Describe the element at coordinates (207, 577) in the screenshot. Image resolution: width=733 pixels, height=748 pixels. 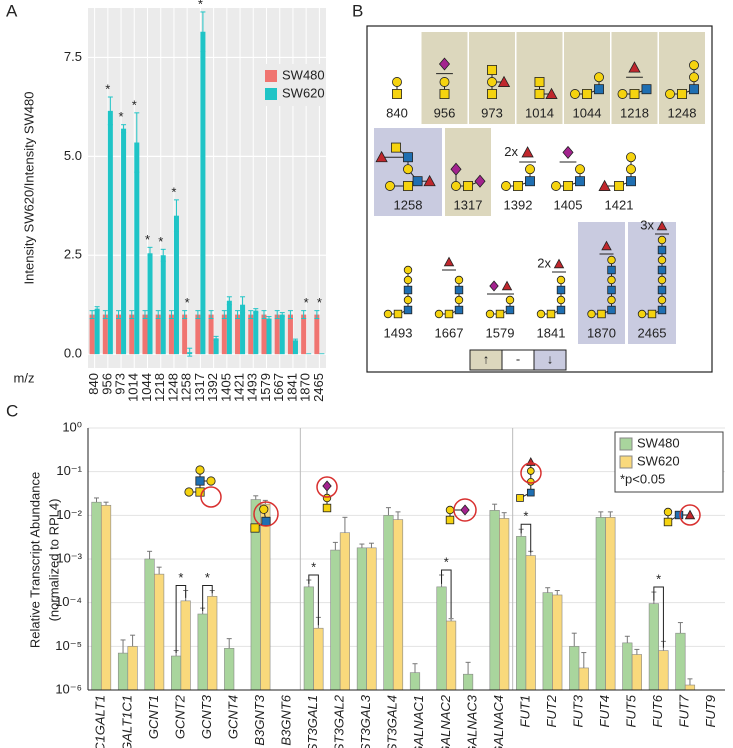
I see `significance-mark: *` at that location.